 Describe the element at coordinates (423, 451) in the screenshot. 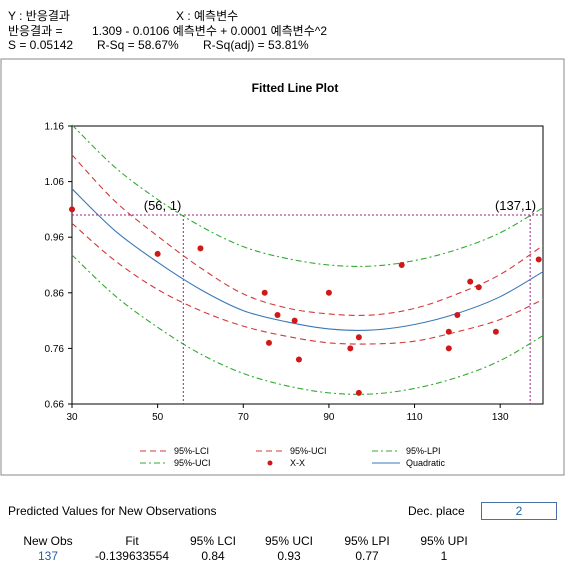

I see `legend-label: 95%-LPI` at that location.